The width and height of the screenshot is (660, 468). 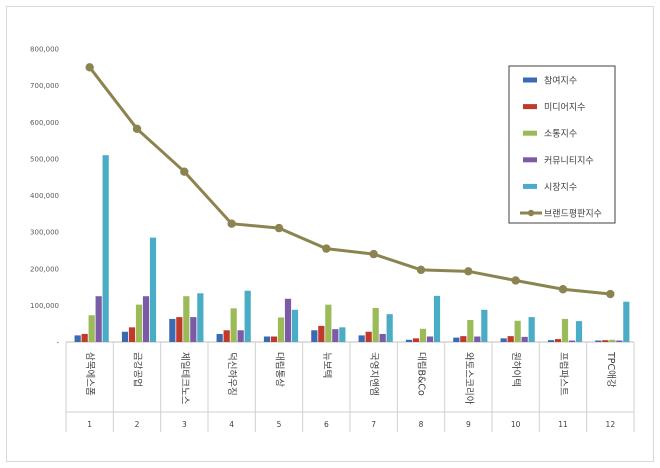 What do you see at coordinates (468, 424) in the screenshot?
I see `rank-label-9: 9` at bounding box center [468, 424].